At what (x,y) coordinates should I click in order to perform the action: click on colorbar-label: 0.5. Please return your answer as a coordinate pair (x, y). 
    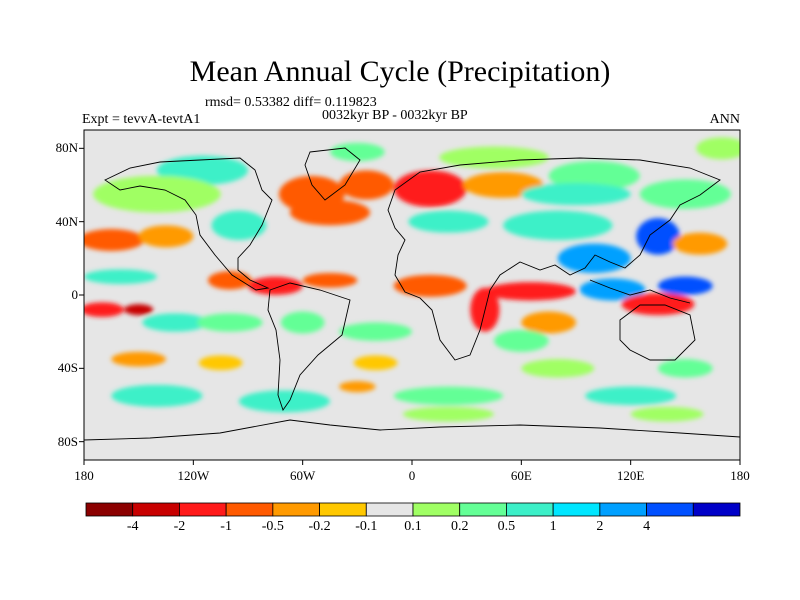
    Looking at the image, I should click on (506, 526).